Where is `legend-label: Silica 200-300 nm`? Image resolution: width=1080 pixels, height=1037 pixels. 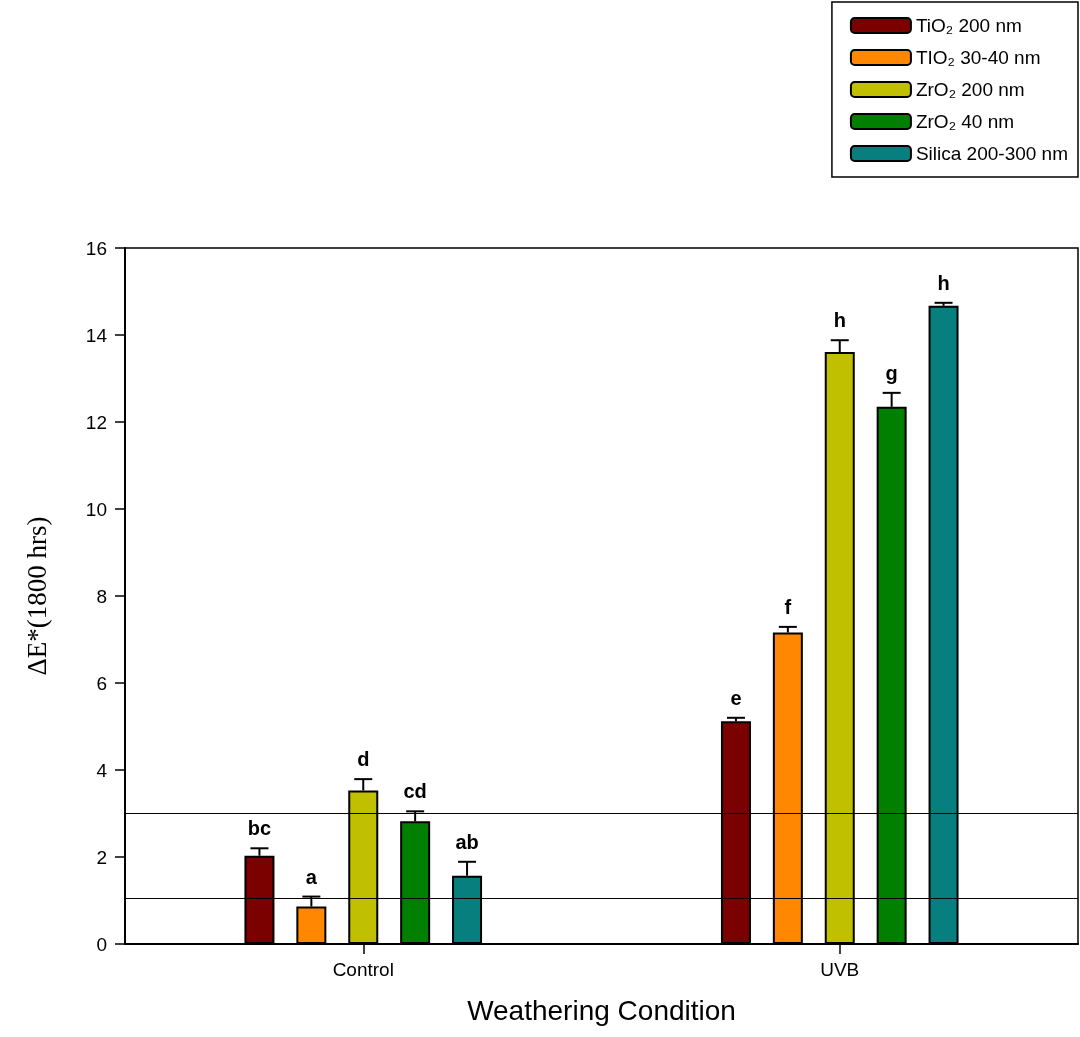
legend-label: Silica 200-300 nm is located at coordinates (992, 153).